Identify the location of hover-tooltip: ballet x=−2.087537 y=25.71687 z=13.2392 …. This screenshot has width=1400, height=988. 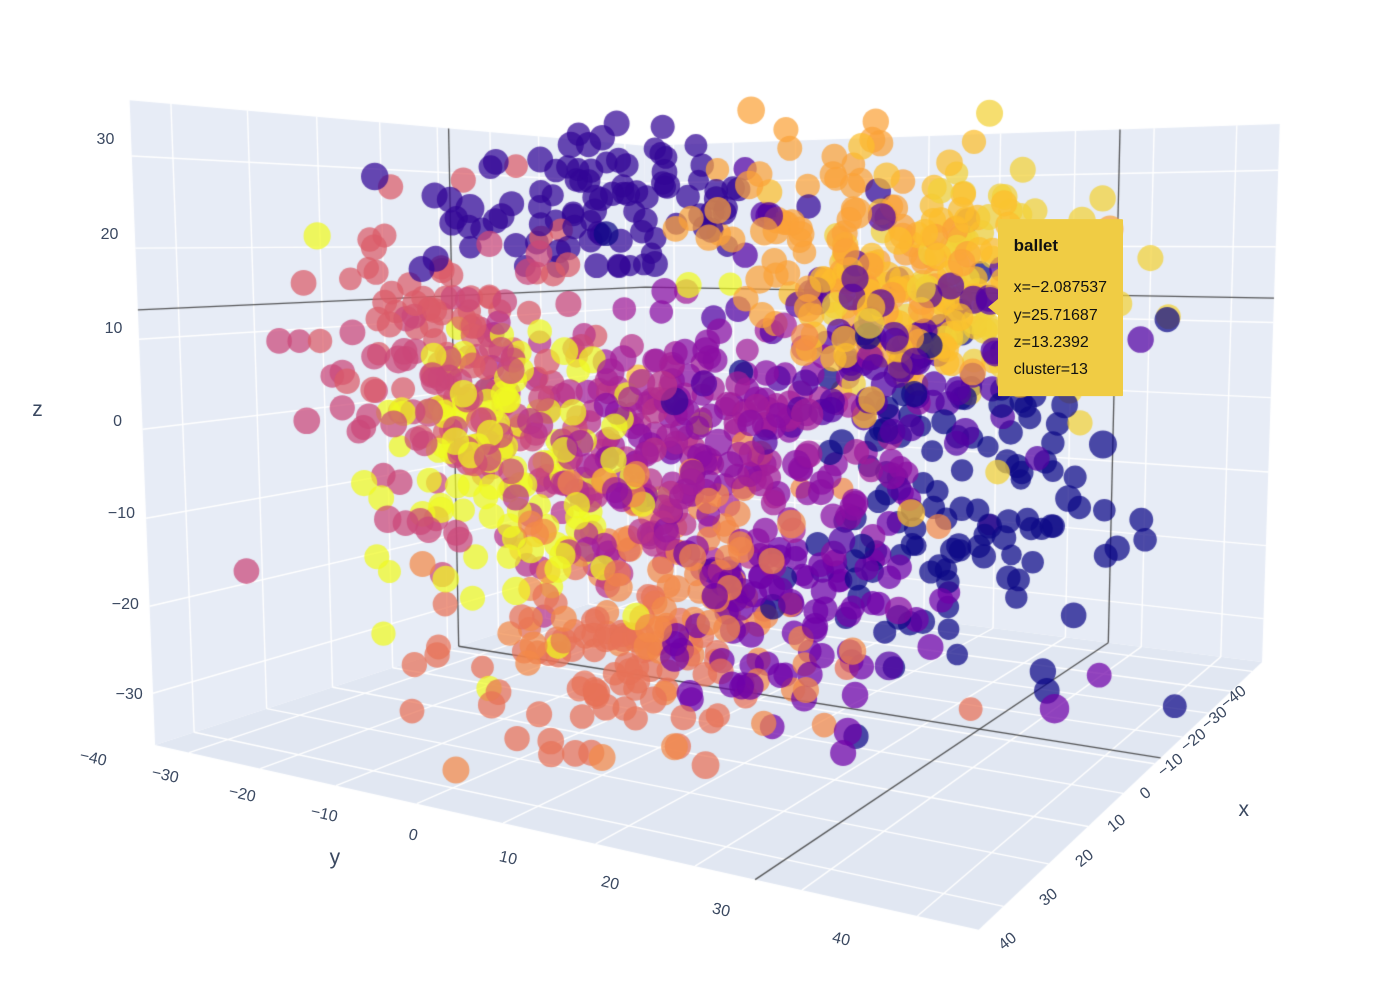
(1055, 307).